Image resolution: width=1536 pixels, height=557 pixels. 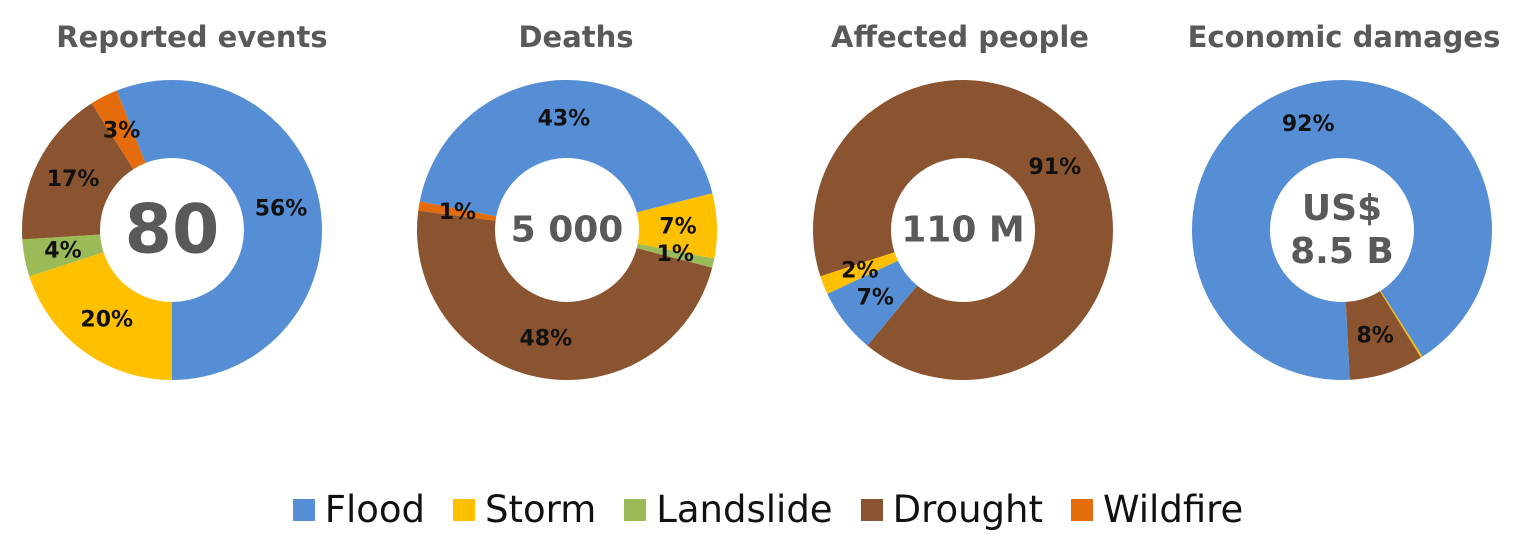 I want to click on donut-chart: 91% 7% 2% 110 M, so click(x=963, y=230).